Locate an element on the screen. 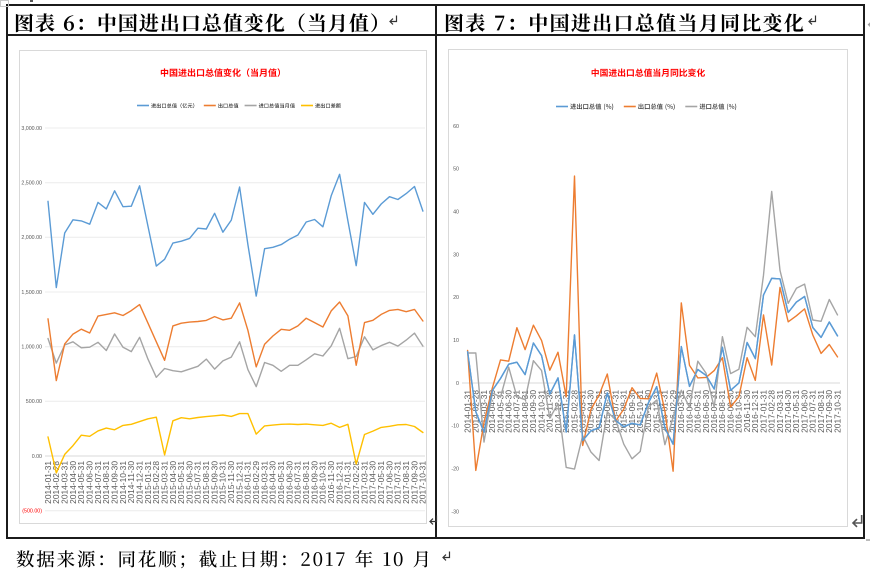 This screenshot has height=572, width=870. svg-text: 10 is located at coordinates (456, 341).